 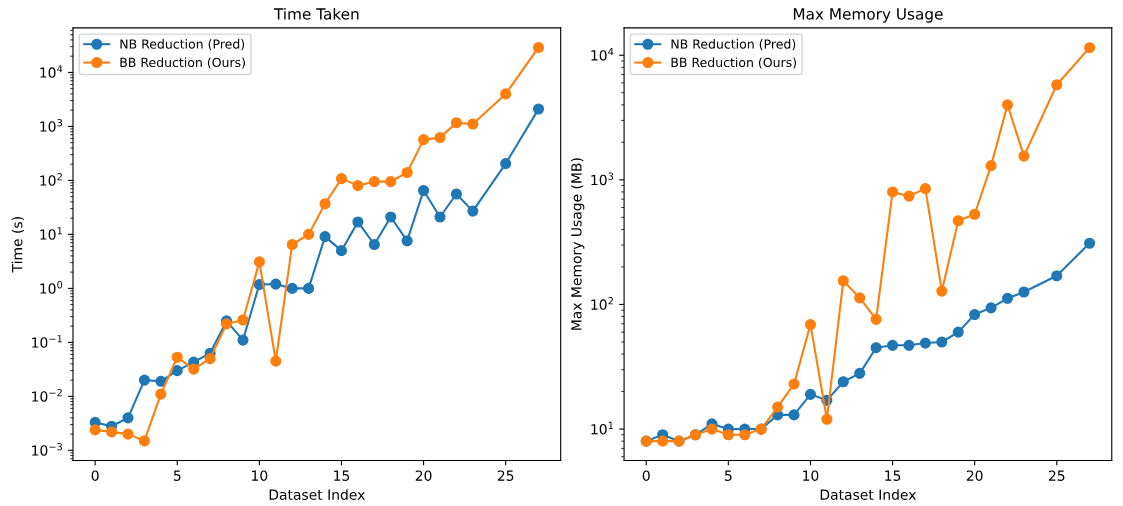 I want to click on chart-title: Max Memory Usage, so click(x=868, y=15).